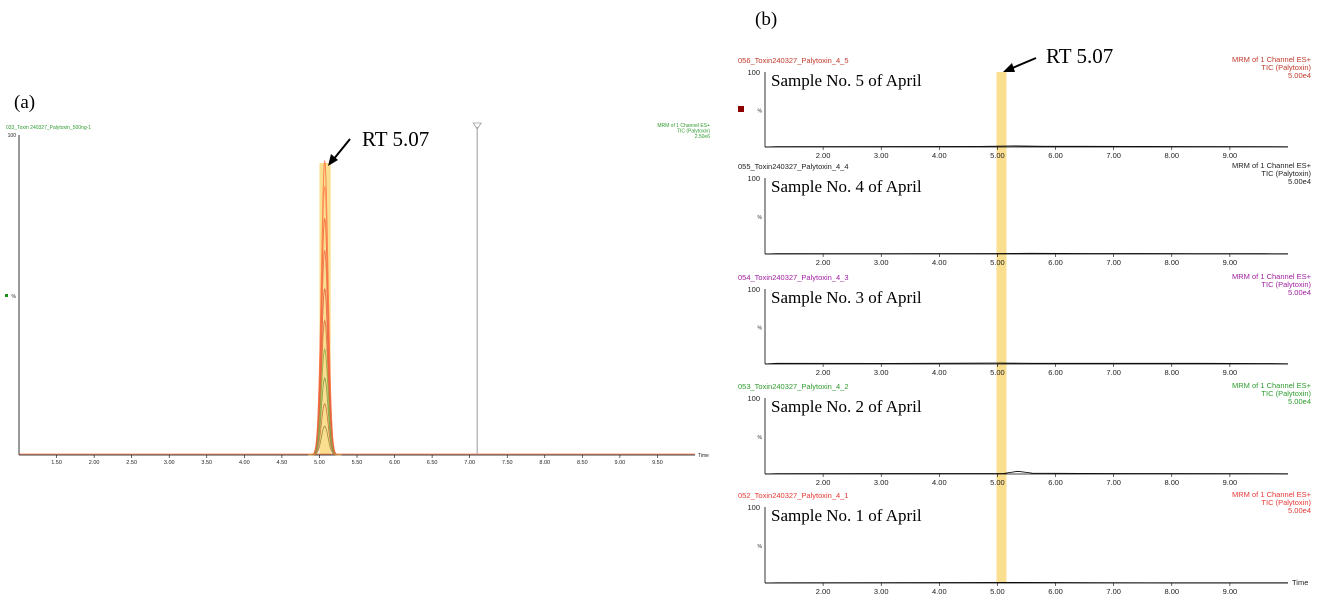 Image resolution: width=1318 pixels, height=596 pixels. I want to click on panel-a-x-tick-label: 6.00, so click(394, 463).